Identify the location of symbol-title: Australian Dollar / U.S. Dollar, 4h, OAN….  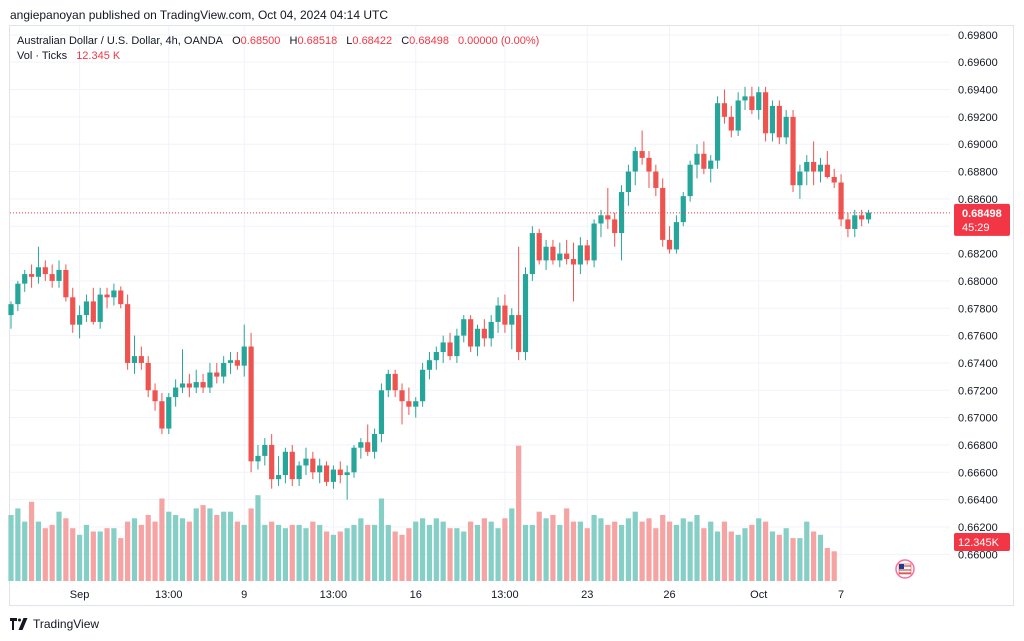
(120, 41).